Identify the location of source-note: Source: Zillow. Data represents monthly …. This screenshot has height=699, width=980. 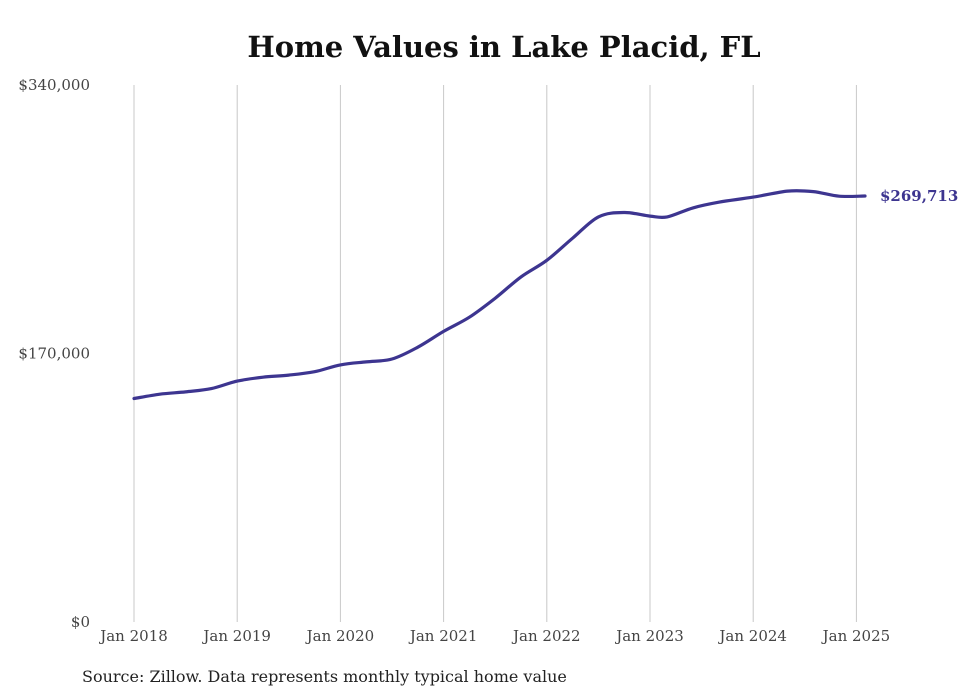
(324, 676).